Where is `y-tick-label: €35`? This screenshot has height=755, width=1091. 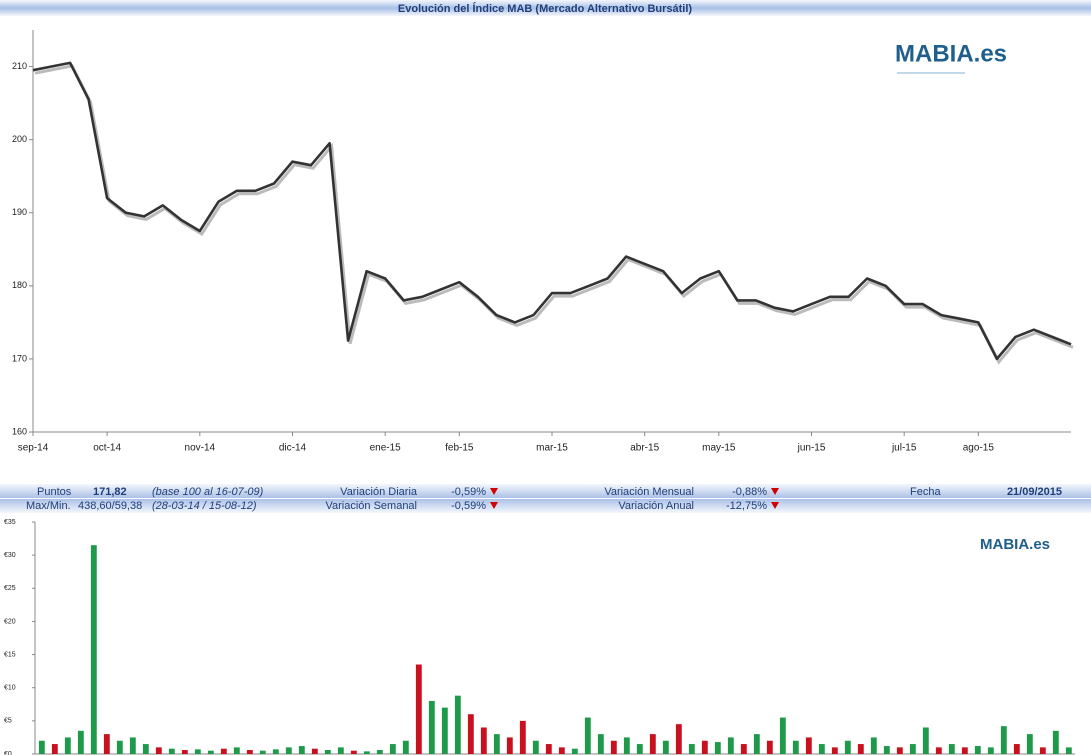
y-tick-label: €35 is located at coordinates (10, 522).